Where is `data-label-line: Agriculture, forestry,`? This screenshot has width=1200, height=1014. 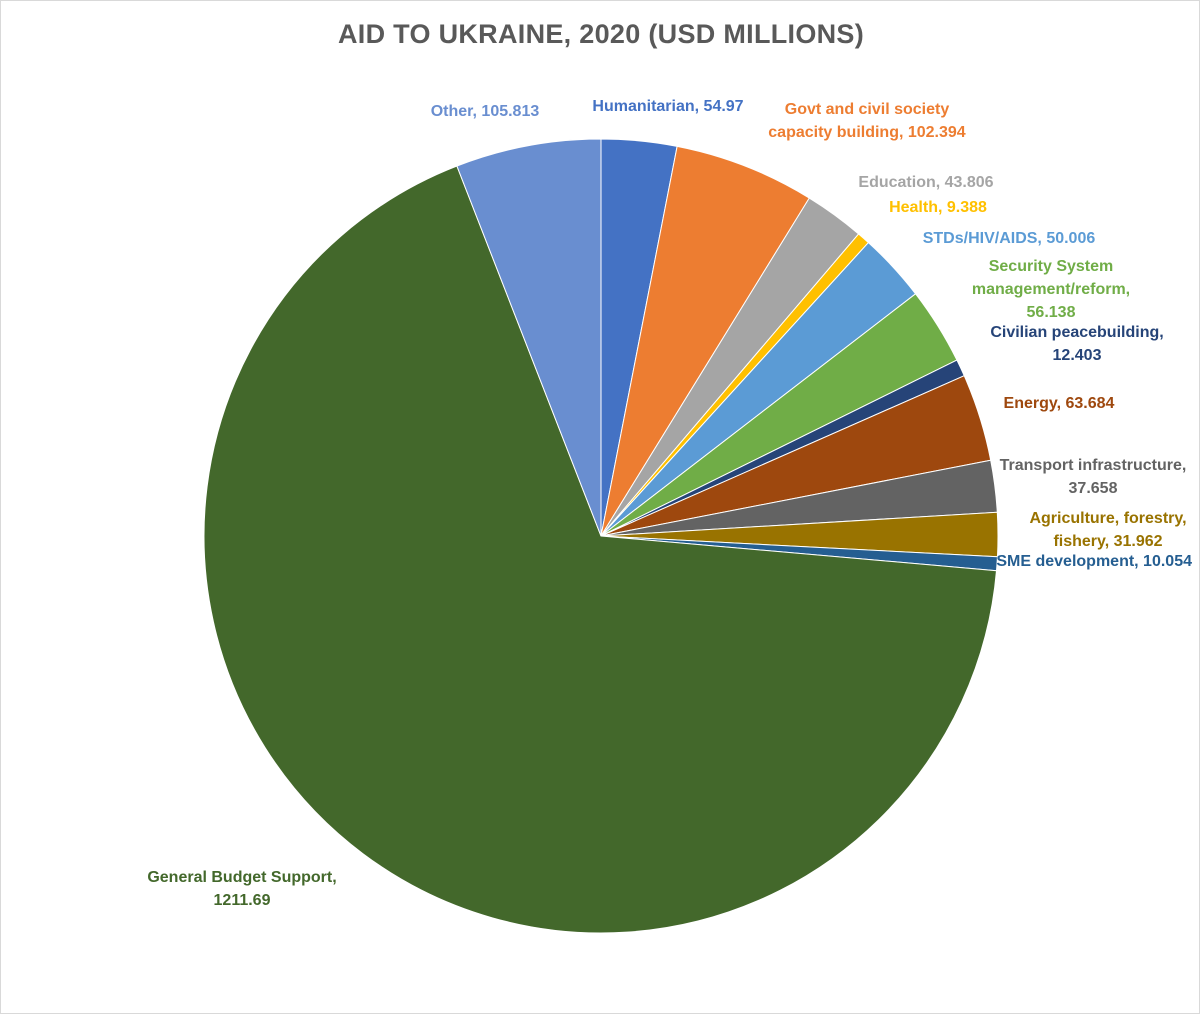 data-label-line: Agriculture, forestry, is located at coordinates (1107, 518).